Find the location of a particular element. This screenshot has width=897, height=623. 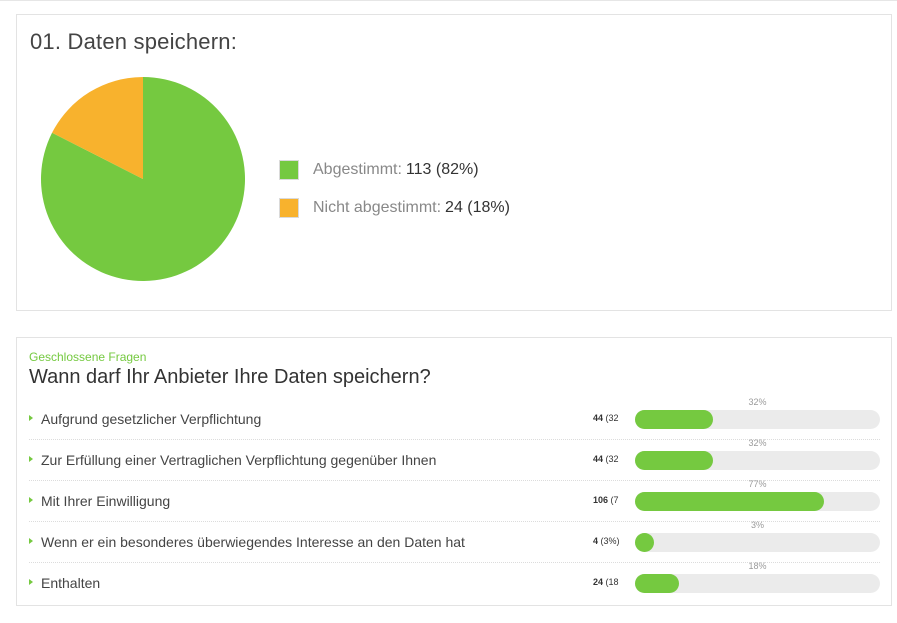

summary-title: 01. Daten speichern: is located at coordinates (134, 41).